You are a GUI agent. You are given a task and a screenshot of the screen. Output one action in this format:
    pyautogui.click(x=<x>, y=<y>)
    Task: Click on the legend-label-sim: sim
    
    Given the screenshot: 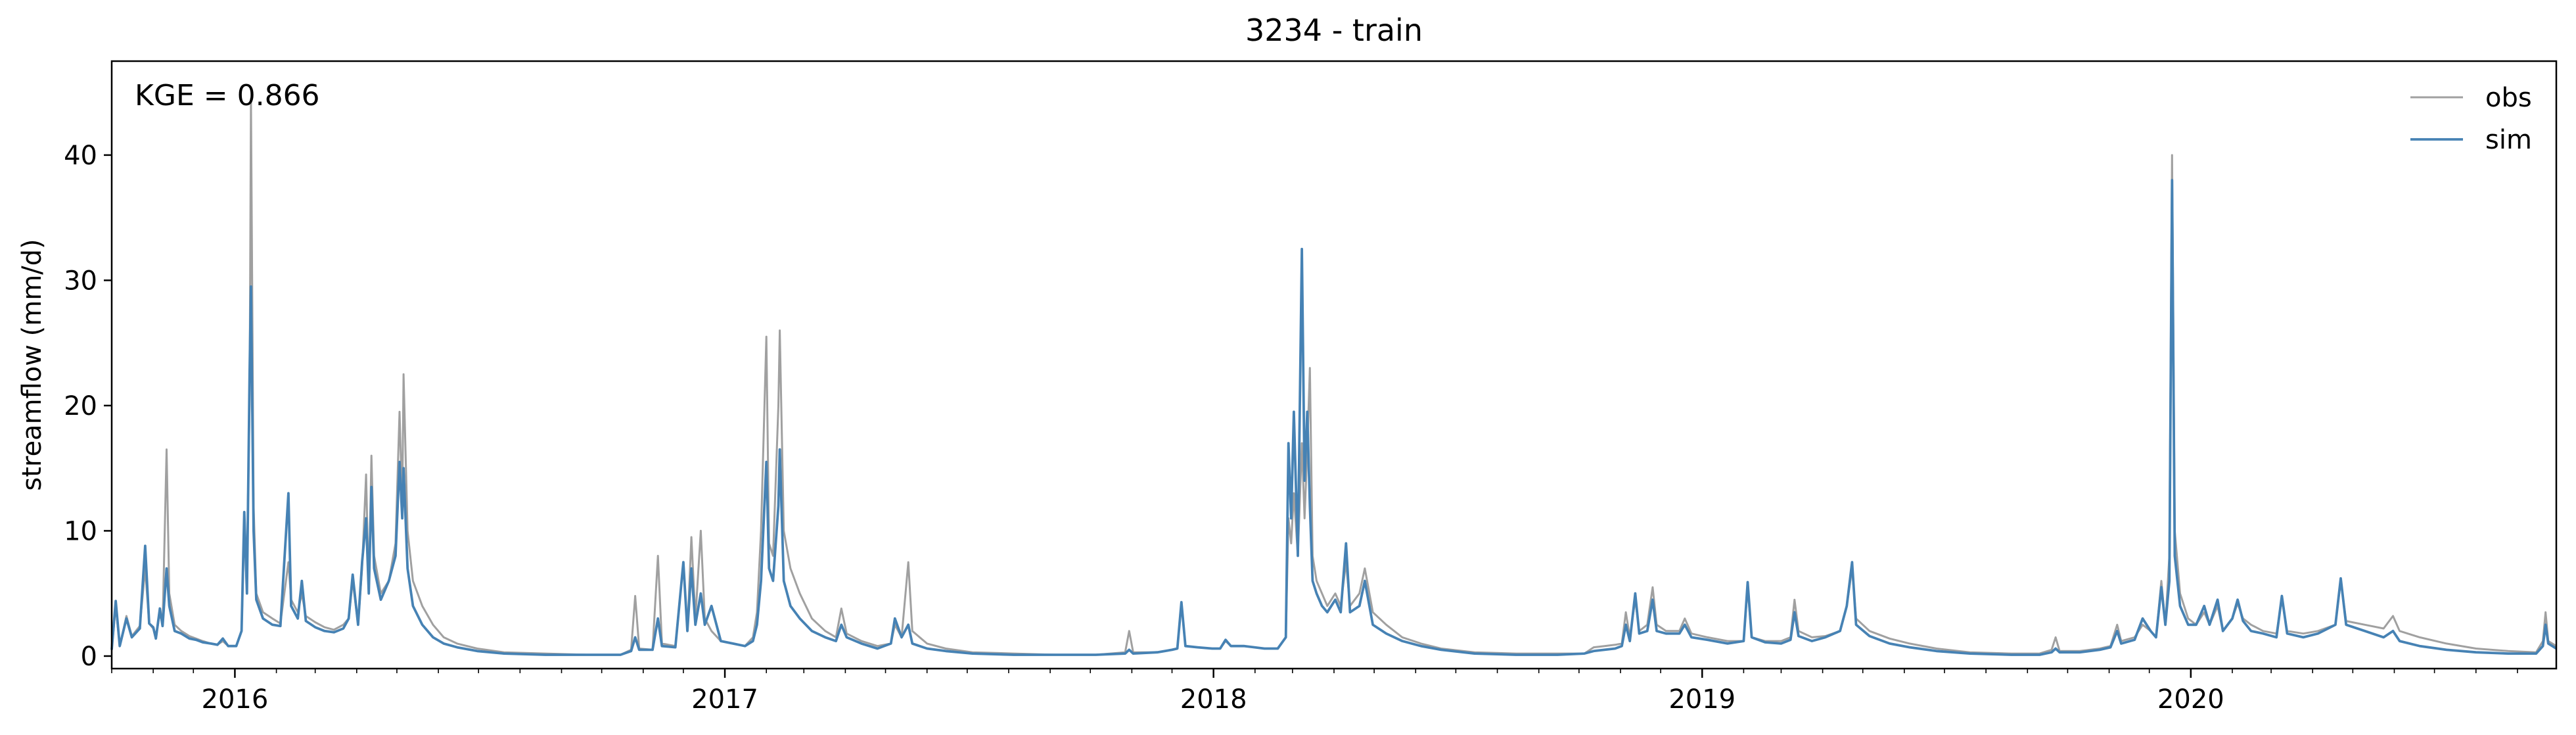 What is the action you would take?
    pyautogui.click(x=2508, y=140)
    